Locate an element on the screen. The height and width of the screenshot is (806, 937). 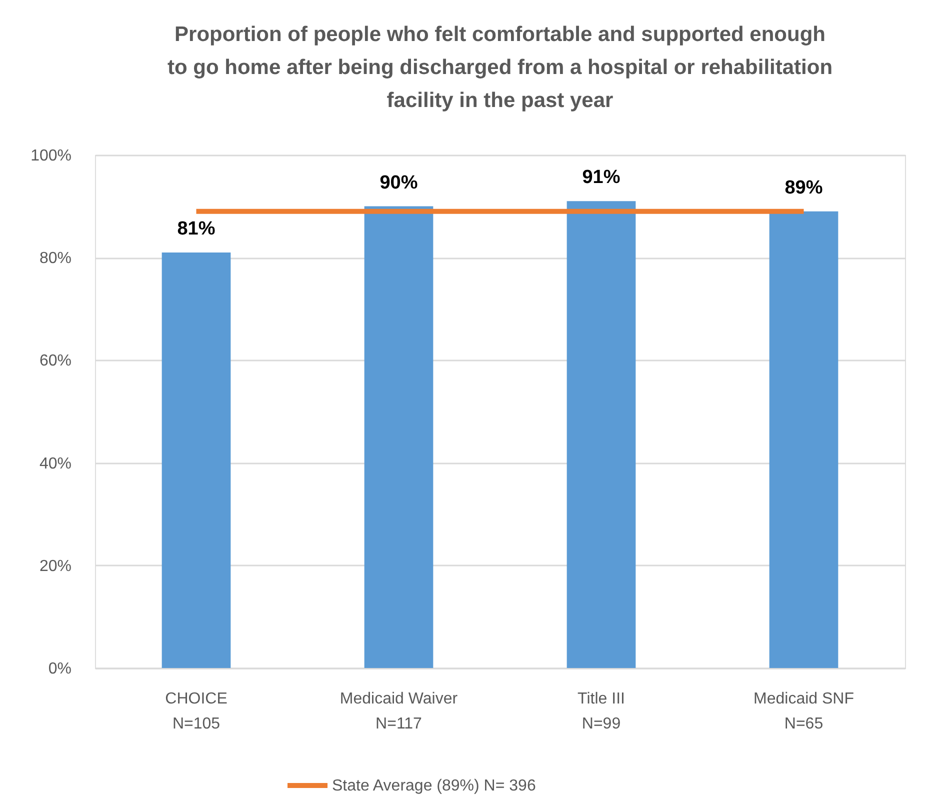
y-tick-label: 40% is located at coordinates (55, 463).